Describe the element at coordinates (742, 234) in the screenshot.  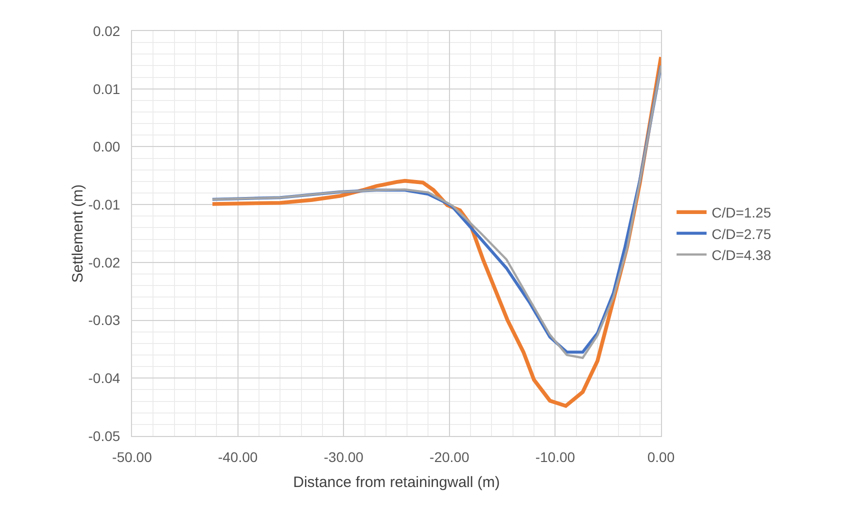
I see `legend-label: C/D=2.75` at that location.